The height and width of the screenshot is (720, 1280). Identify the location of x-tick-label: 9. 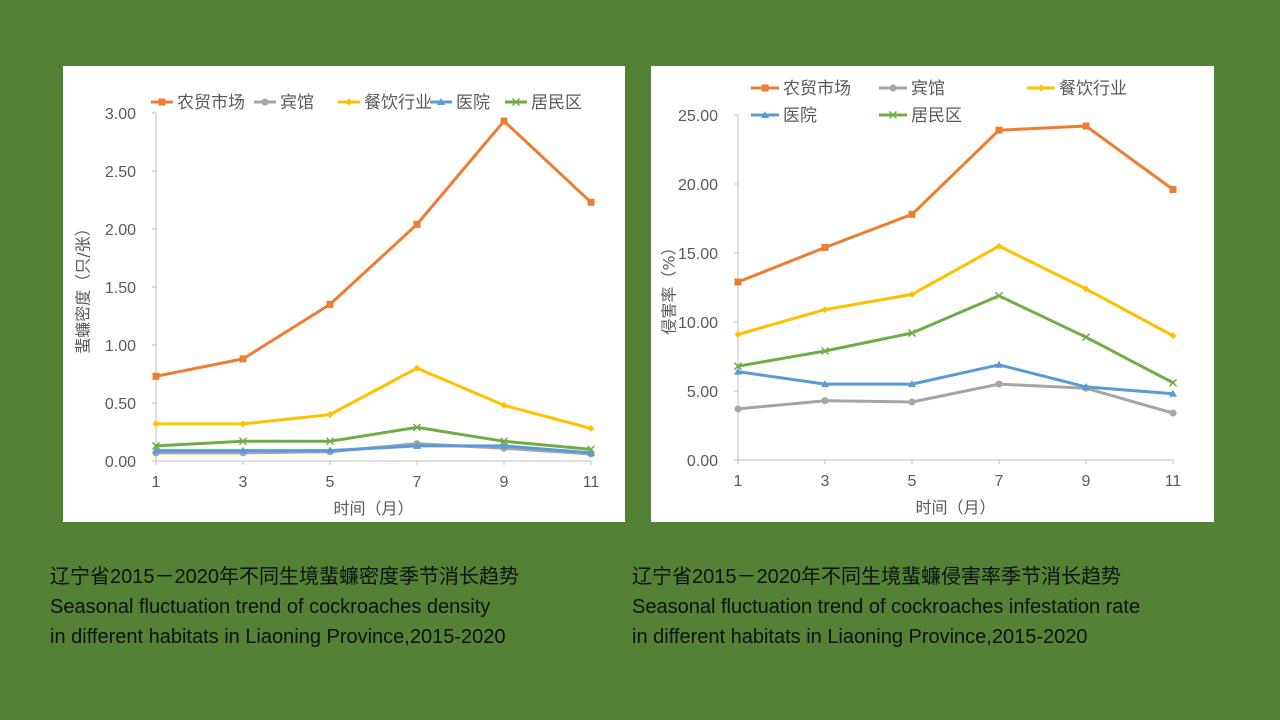
(1086, 481).